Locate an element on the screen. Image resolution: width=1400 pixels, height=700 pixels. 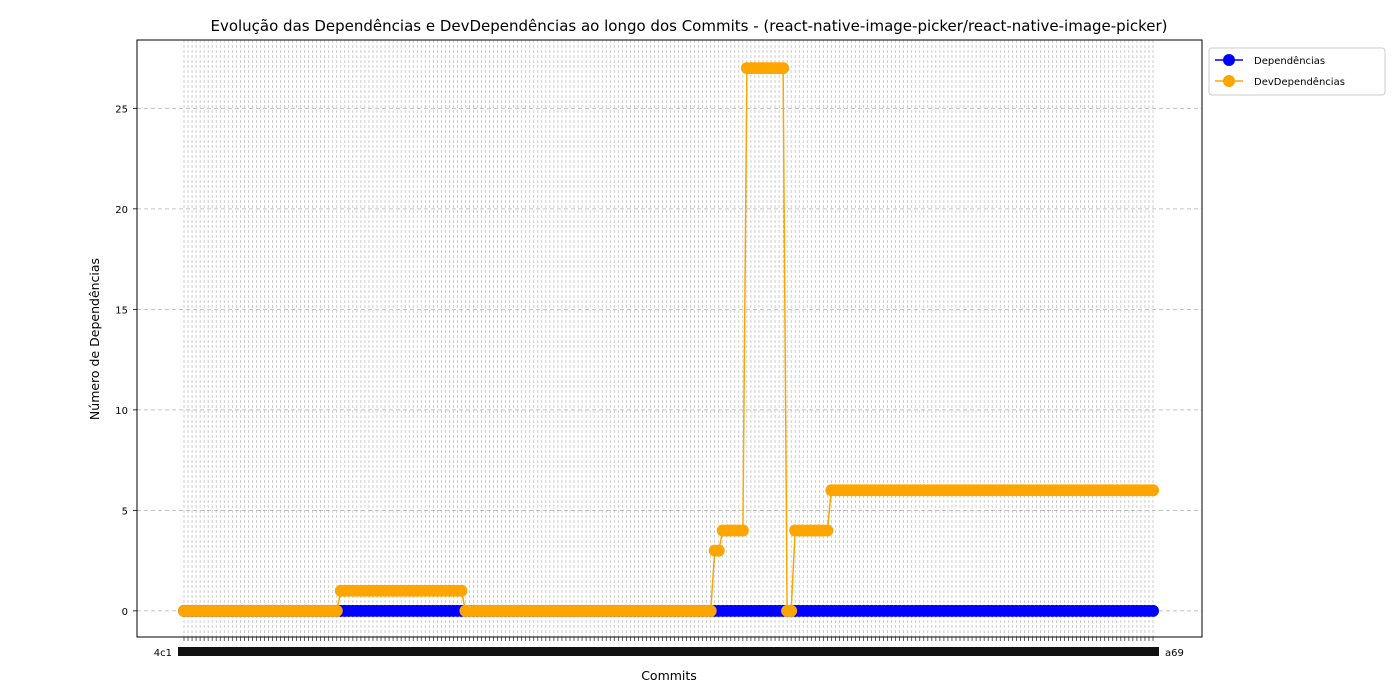
y-axis-label: Número de Dependências is located at coordinates (94, 339).